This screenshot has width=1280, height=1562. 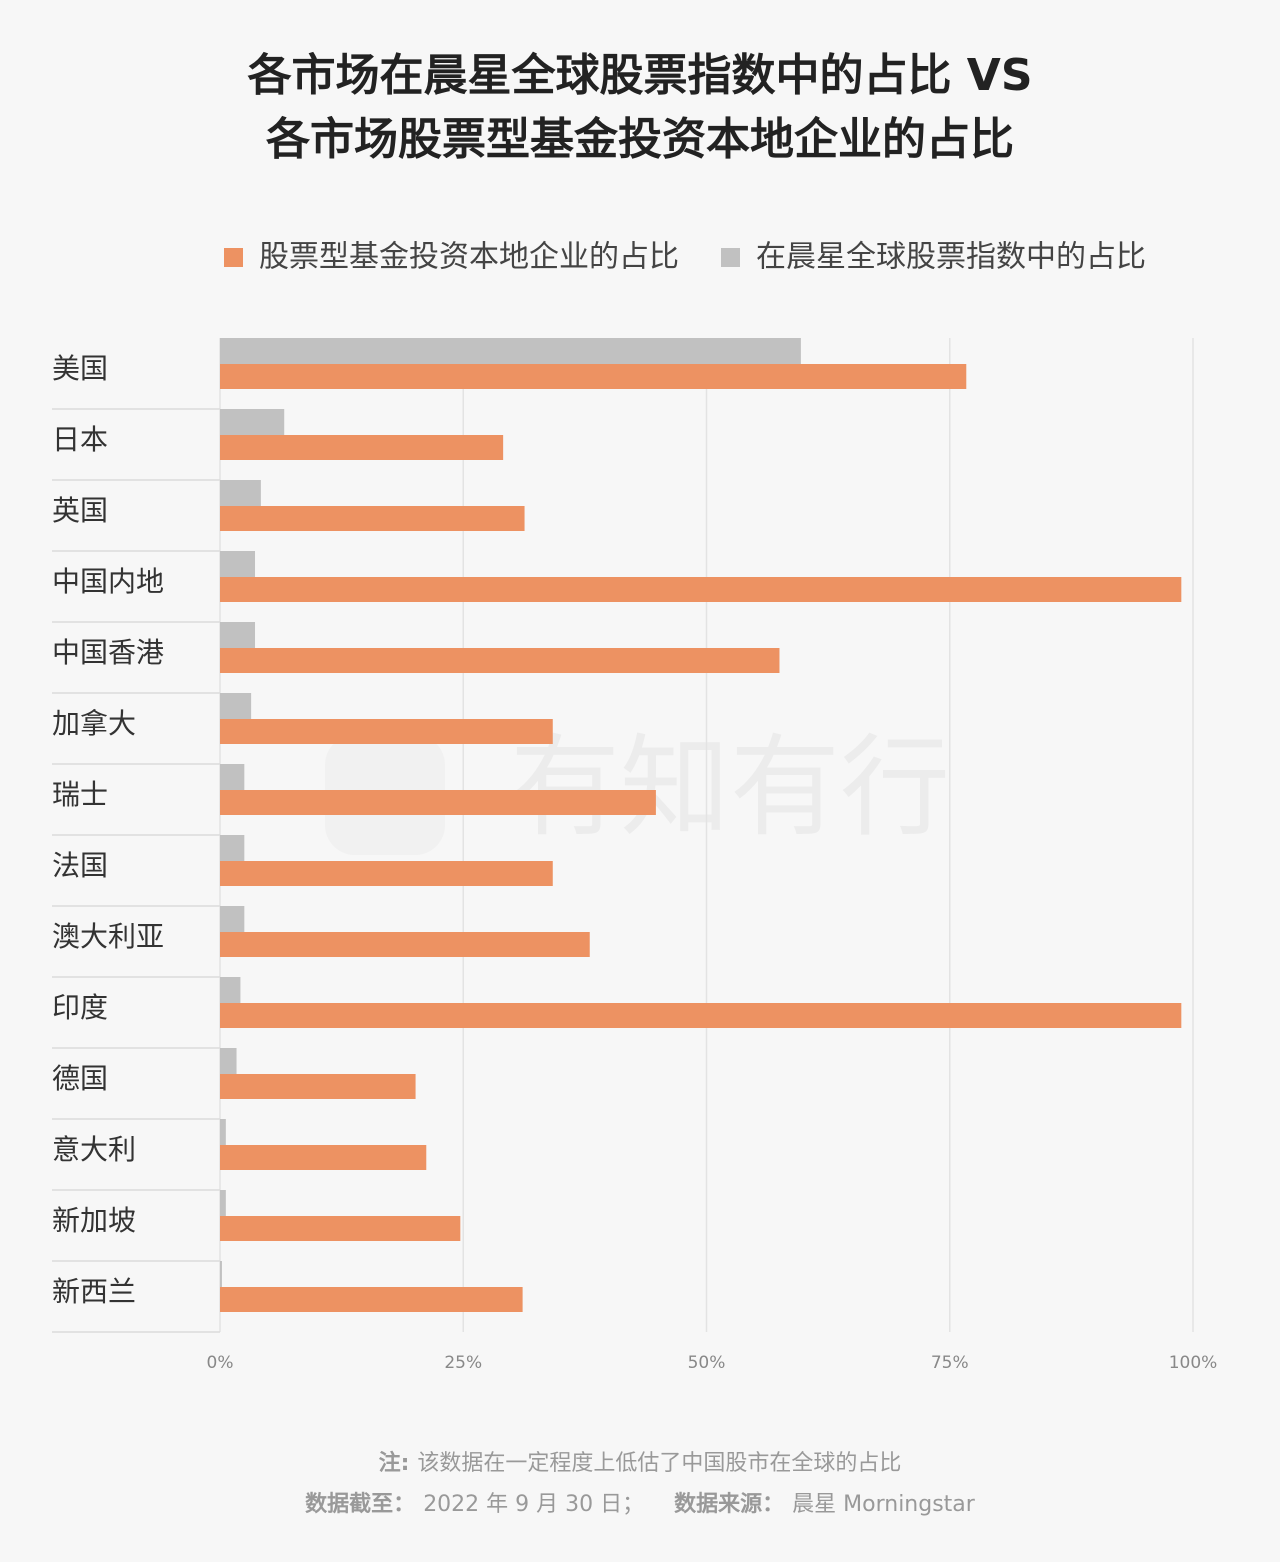 I want to click on y-tick-label: 加拿大, so click(x=94, y=723).